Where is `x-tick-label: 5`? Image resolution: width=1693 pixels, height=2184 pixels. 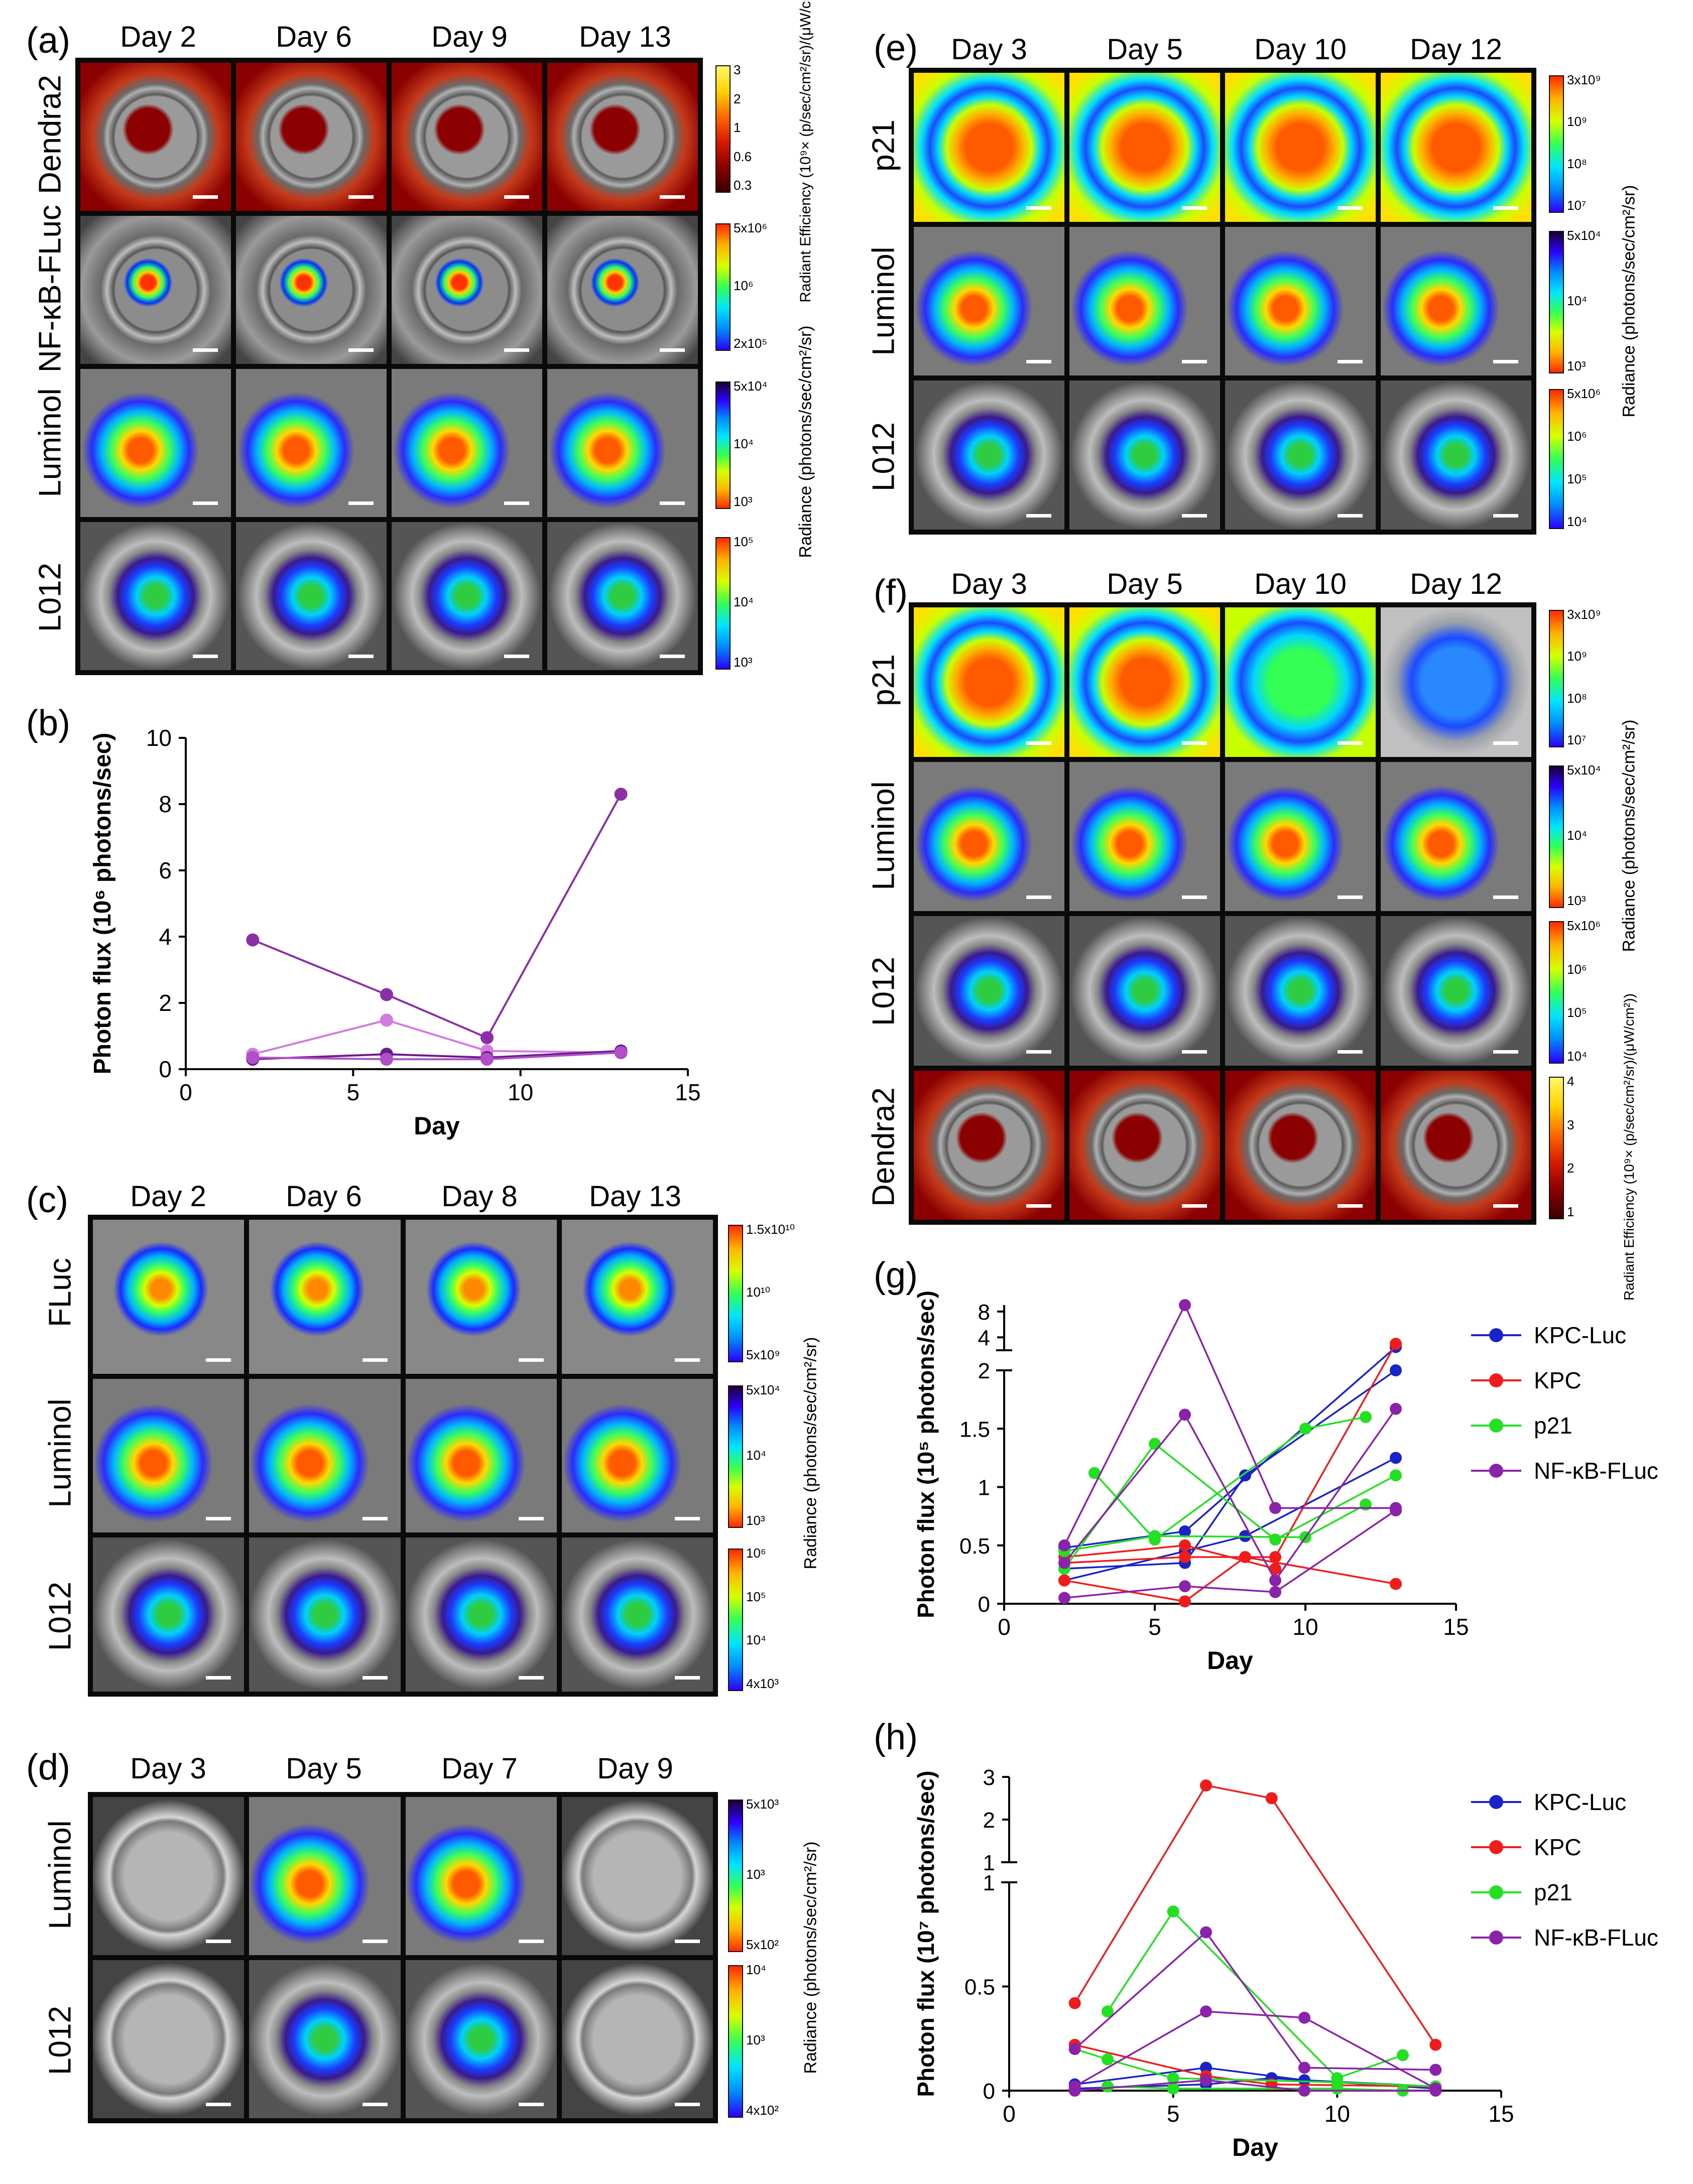 x-tick-label: 5 is located at coordinates (353, 1092).